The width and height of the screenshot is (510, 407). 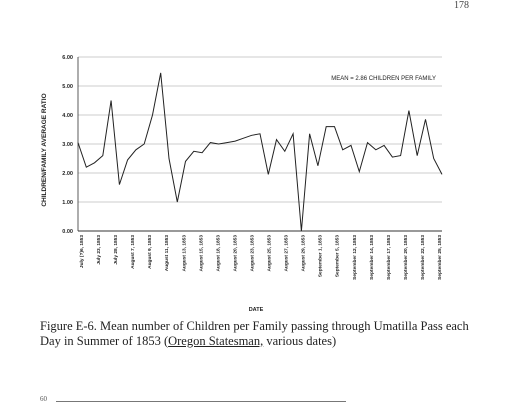 I want to click on x-tick-label: August 25, 1853, so click(x=270, y=253).